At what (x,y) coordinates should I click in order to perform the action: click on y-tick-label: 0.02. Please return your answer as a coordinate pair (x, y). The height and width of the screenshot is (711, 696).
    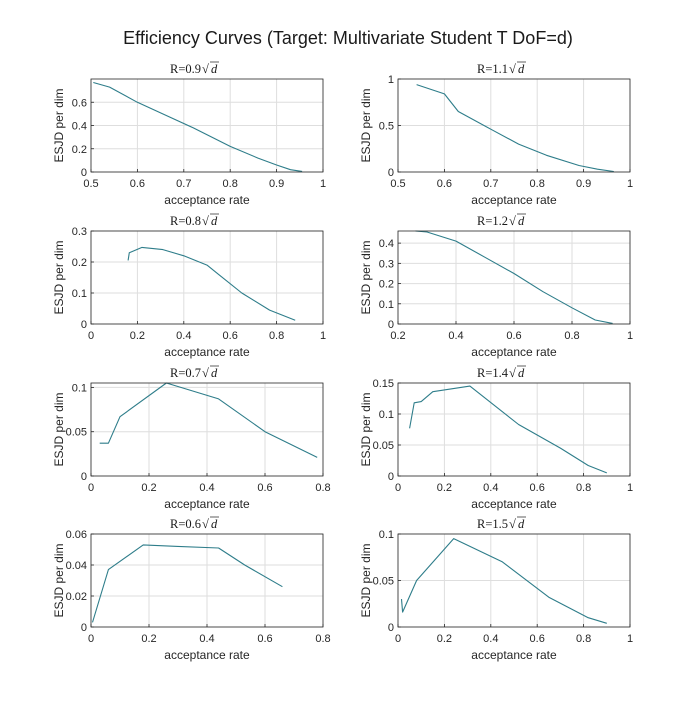
    Looking at the image, I should click on (76, 597).